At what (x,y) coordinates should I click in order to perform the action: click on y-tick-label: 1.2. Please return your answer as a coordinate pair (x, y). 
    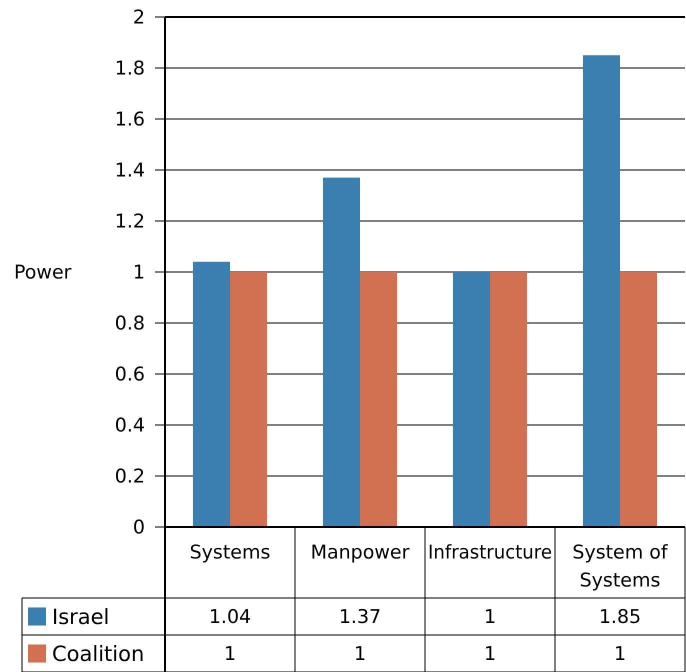
    Looking at the image, I should click on (129, 221).